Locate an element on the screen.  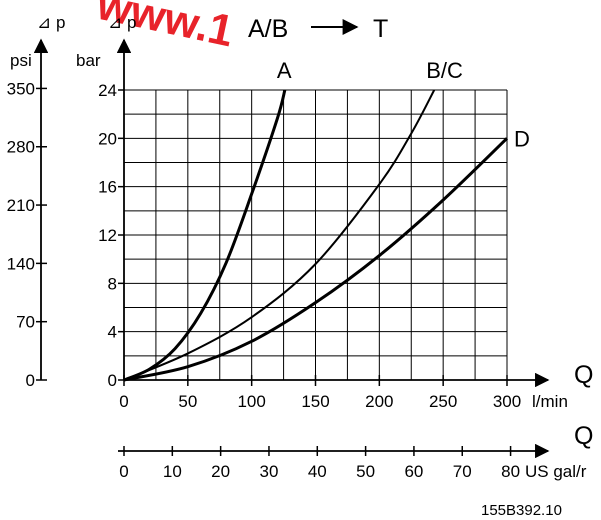
curve-label-b-c: B/C is located at coordinates (444, 70).